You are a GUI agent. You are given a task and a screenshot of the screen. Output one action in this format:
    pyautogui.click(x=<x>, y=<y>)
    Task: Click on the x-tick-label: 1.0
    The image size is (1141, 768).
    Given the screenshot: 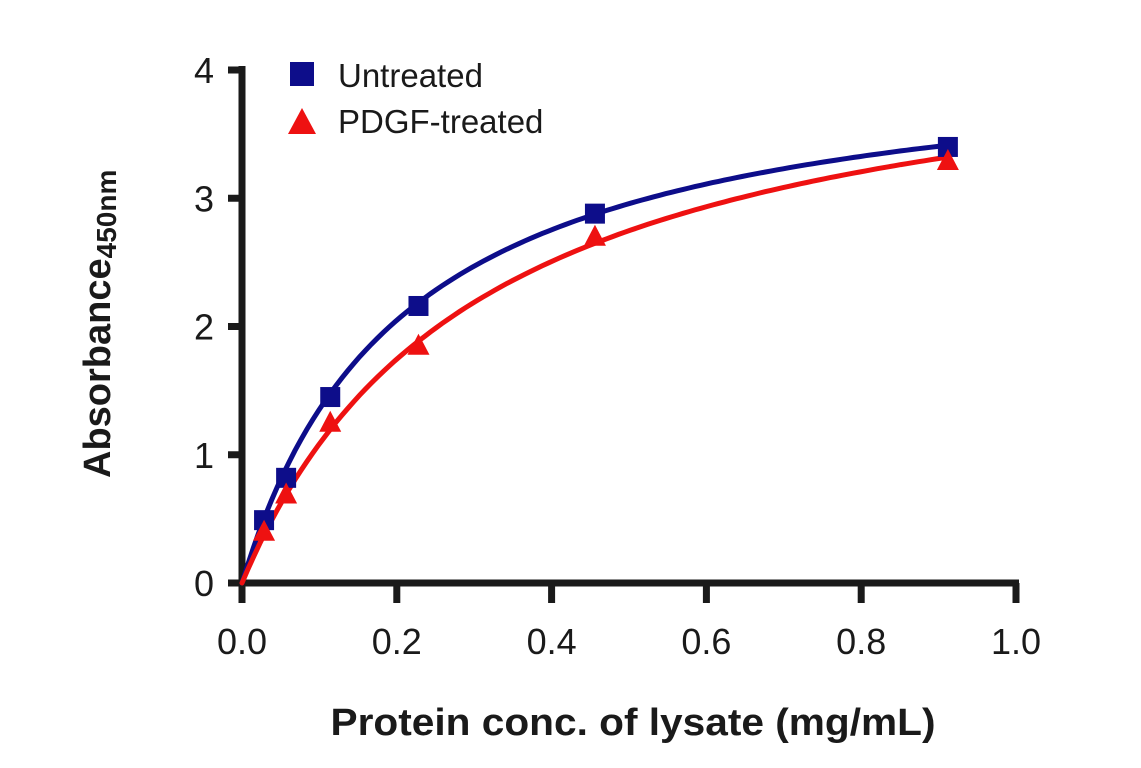 What is the action you would take?
    pyautogui.click(x=1016, y=641)
    